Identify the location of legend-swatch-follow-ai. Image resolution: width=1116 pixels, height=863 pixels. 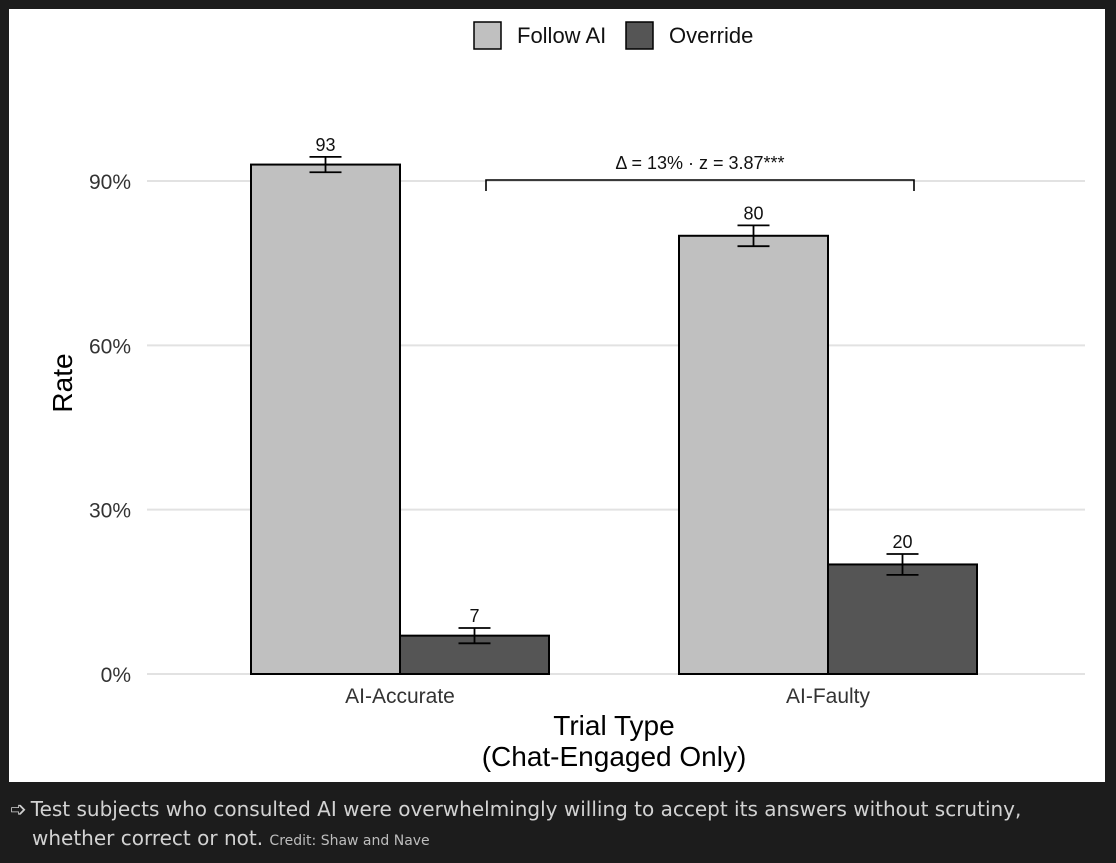
(487, 35).